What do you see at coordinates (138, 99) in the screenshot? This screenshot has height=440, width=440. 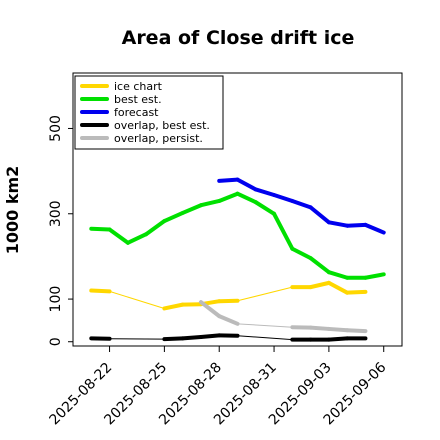 I see `legend-label: best est.` at bounding box center [138, 99].